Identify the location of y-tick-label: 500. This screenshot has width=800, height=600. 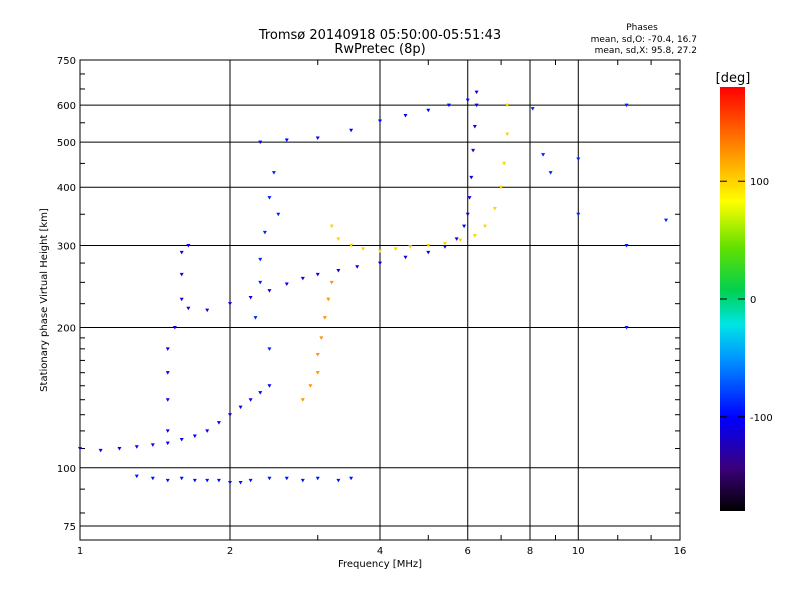
(66, 143).